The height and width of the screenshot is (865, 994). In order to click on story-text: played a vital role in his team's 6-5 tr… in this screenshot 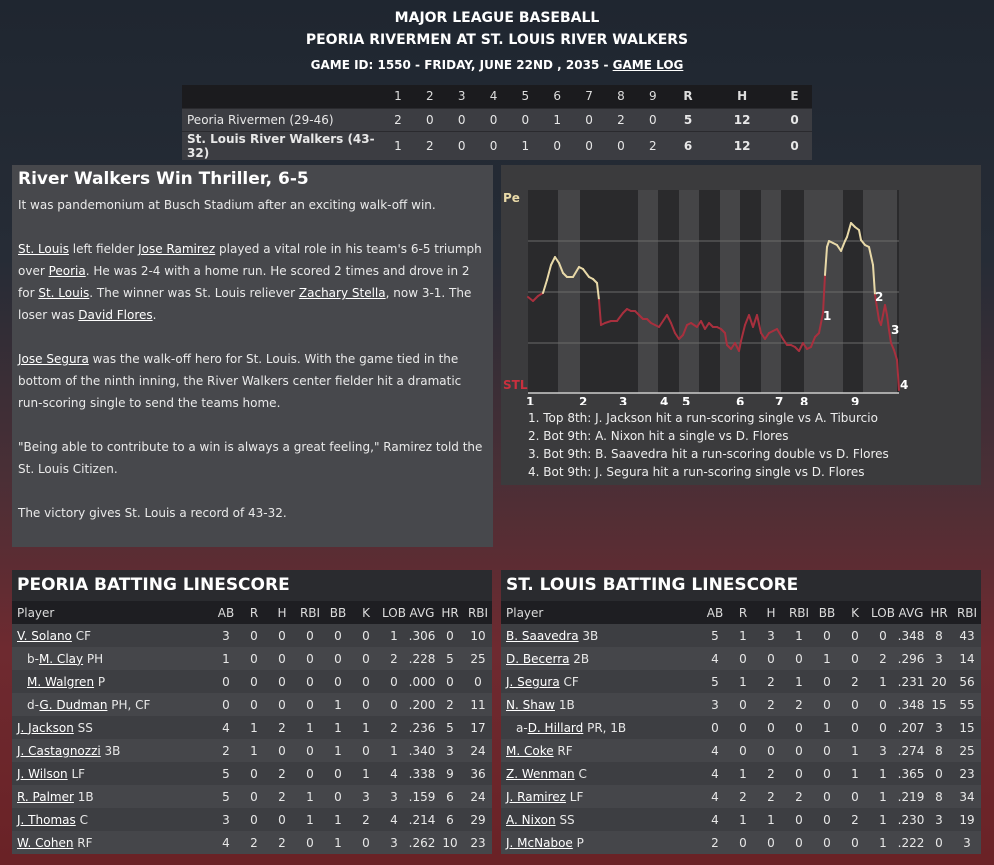, I will do `click(250, 260)`.